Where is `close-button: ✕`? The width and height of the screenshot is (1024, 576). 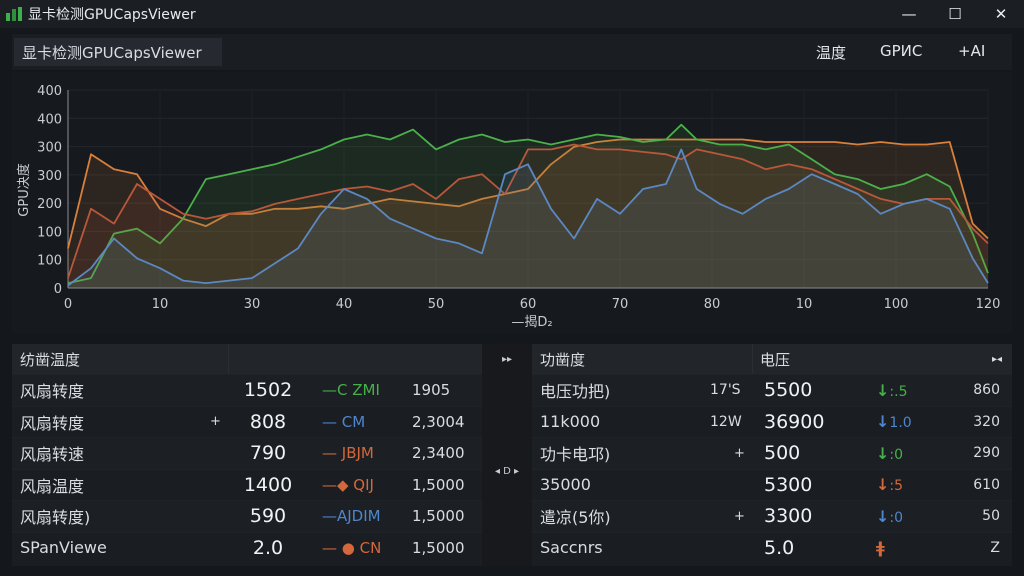
close-button: ✕ is located at coordinates (1001, 14).